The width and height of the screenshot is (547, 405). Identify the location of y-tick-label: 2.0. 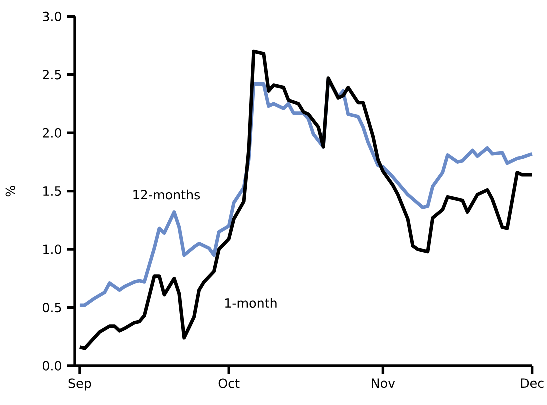
(52, 133).